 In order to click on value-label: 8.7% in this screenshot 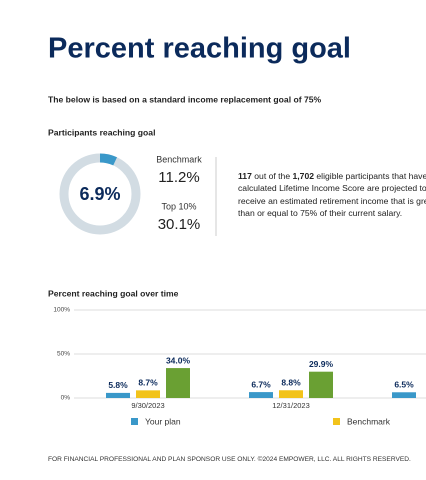, I will do `click(148, 383)`.